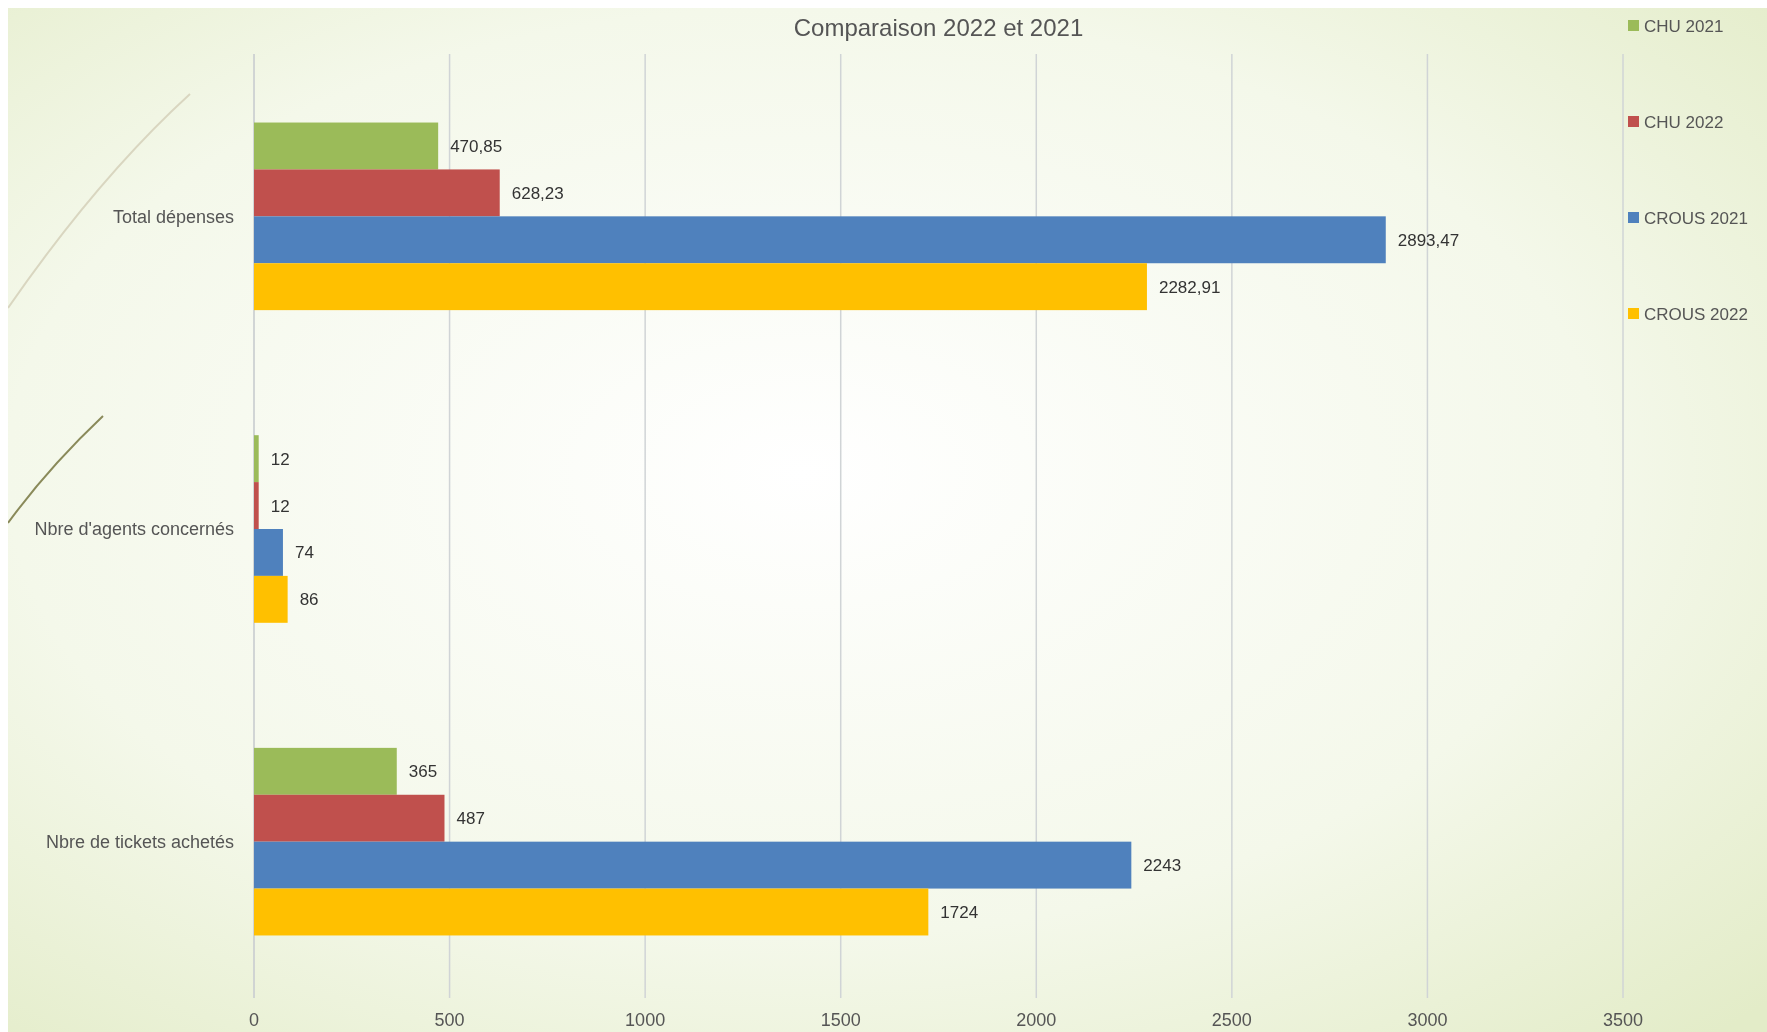 Image resolution: width=1767 pixels, height=1032 pixels. I want to click on data-label: 2282,91, so click(1189, 287).